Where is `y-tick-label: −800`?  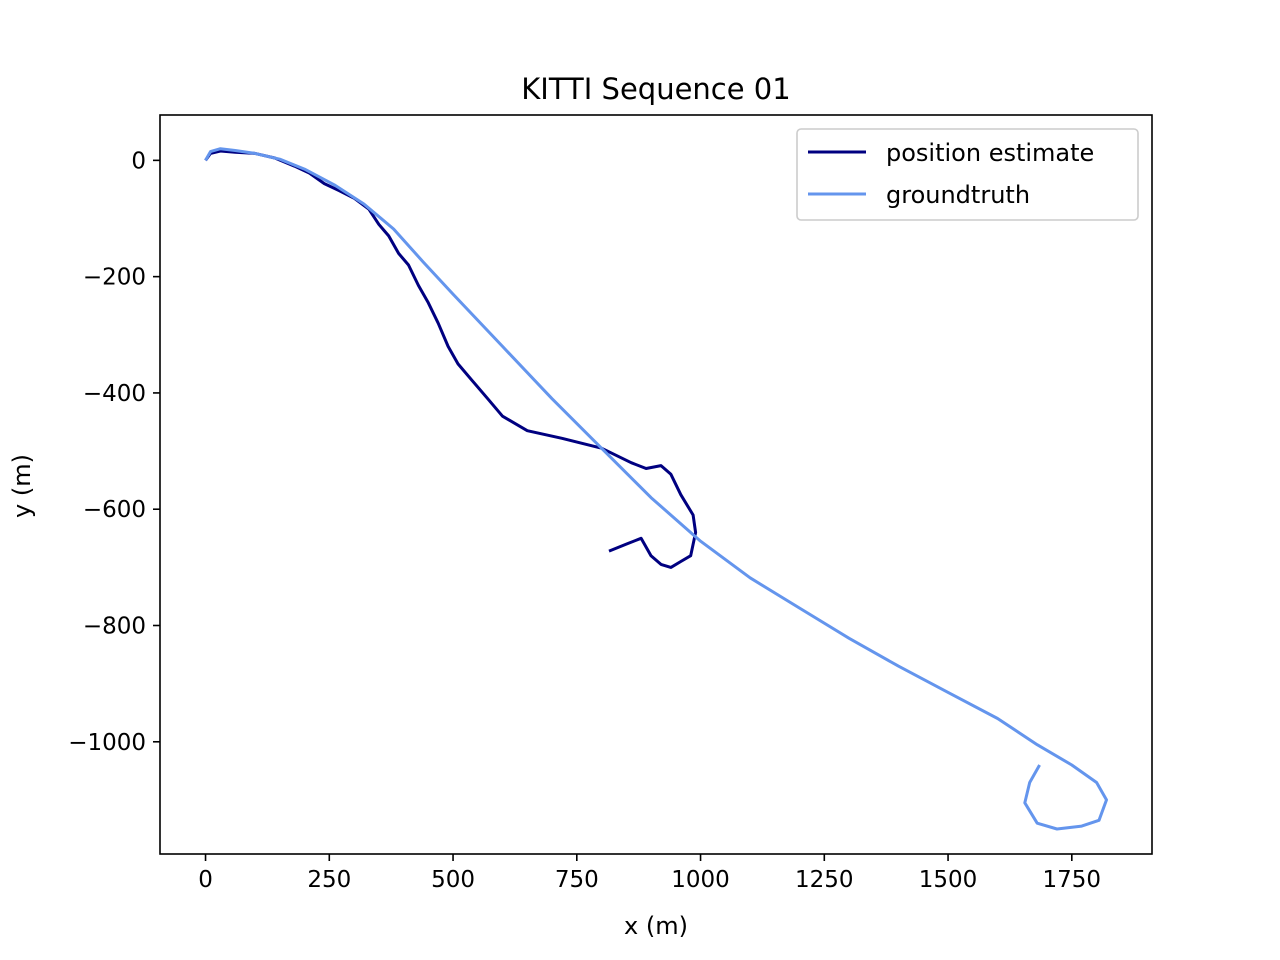 y-tick-label: −800 is located at coordinates (114, 626).